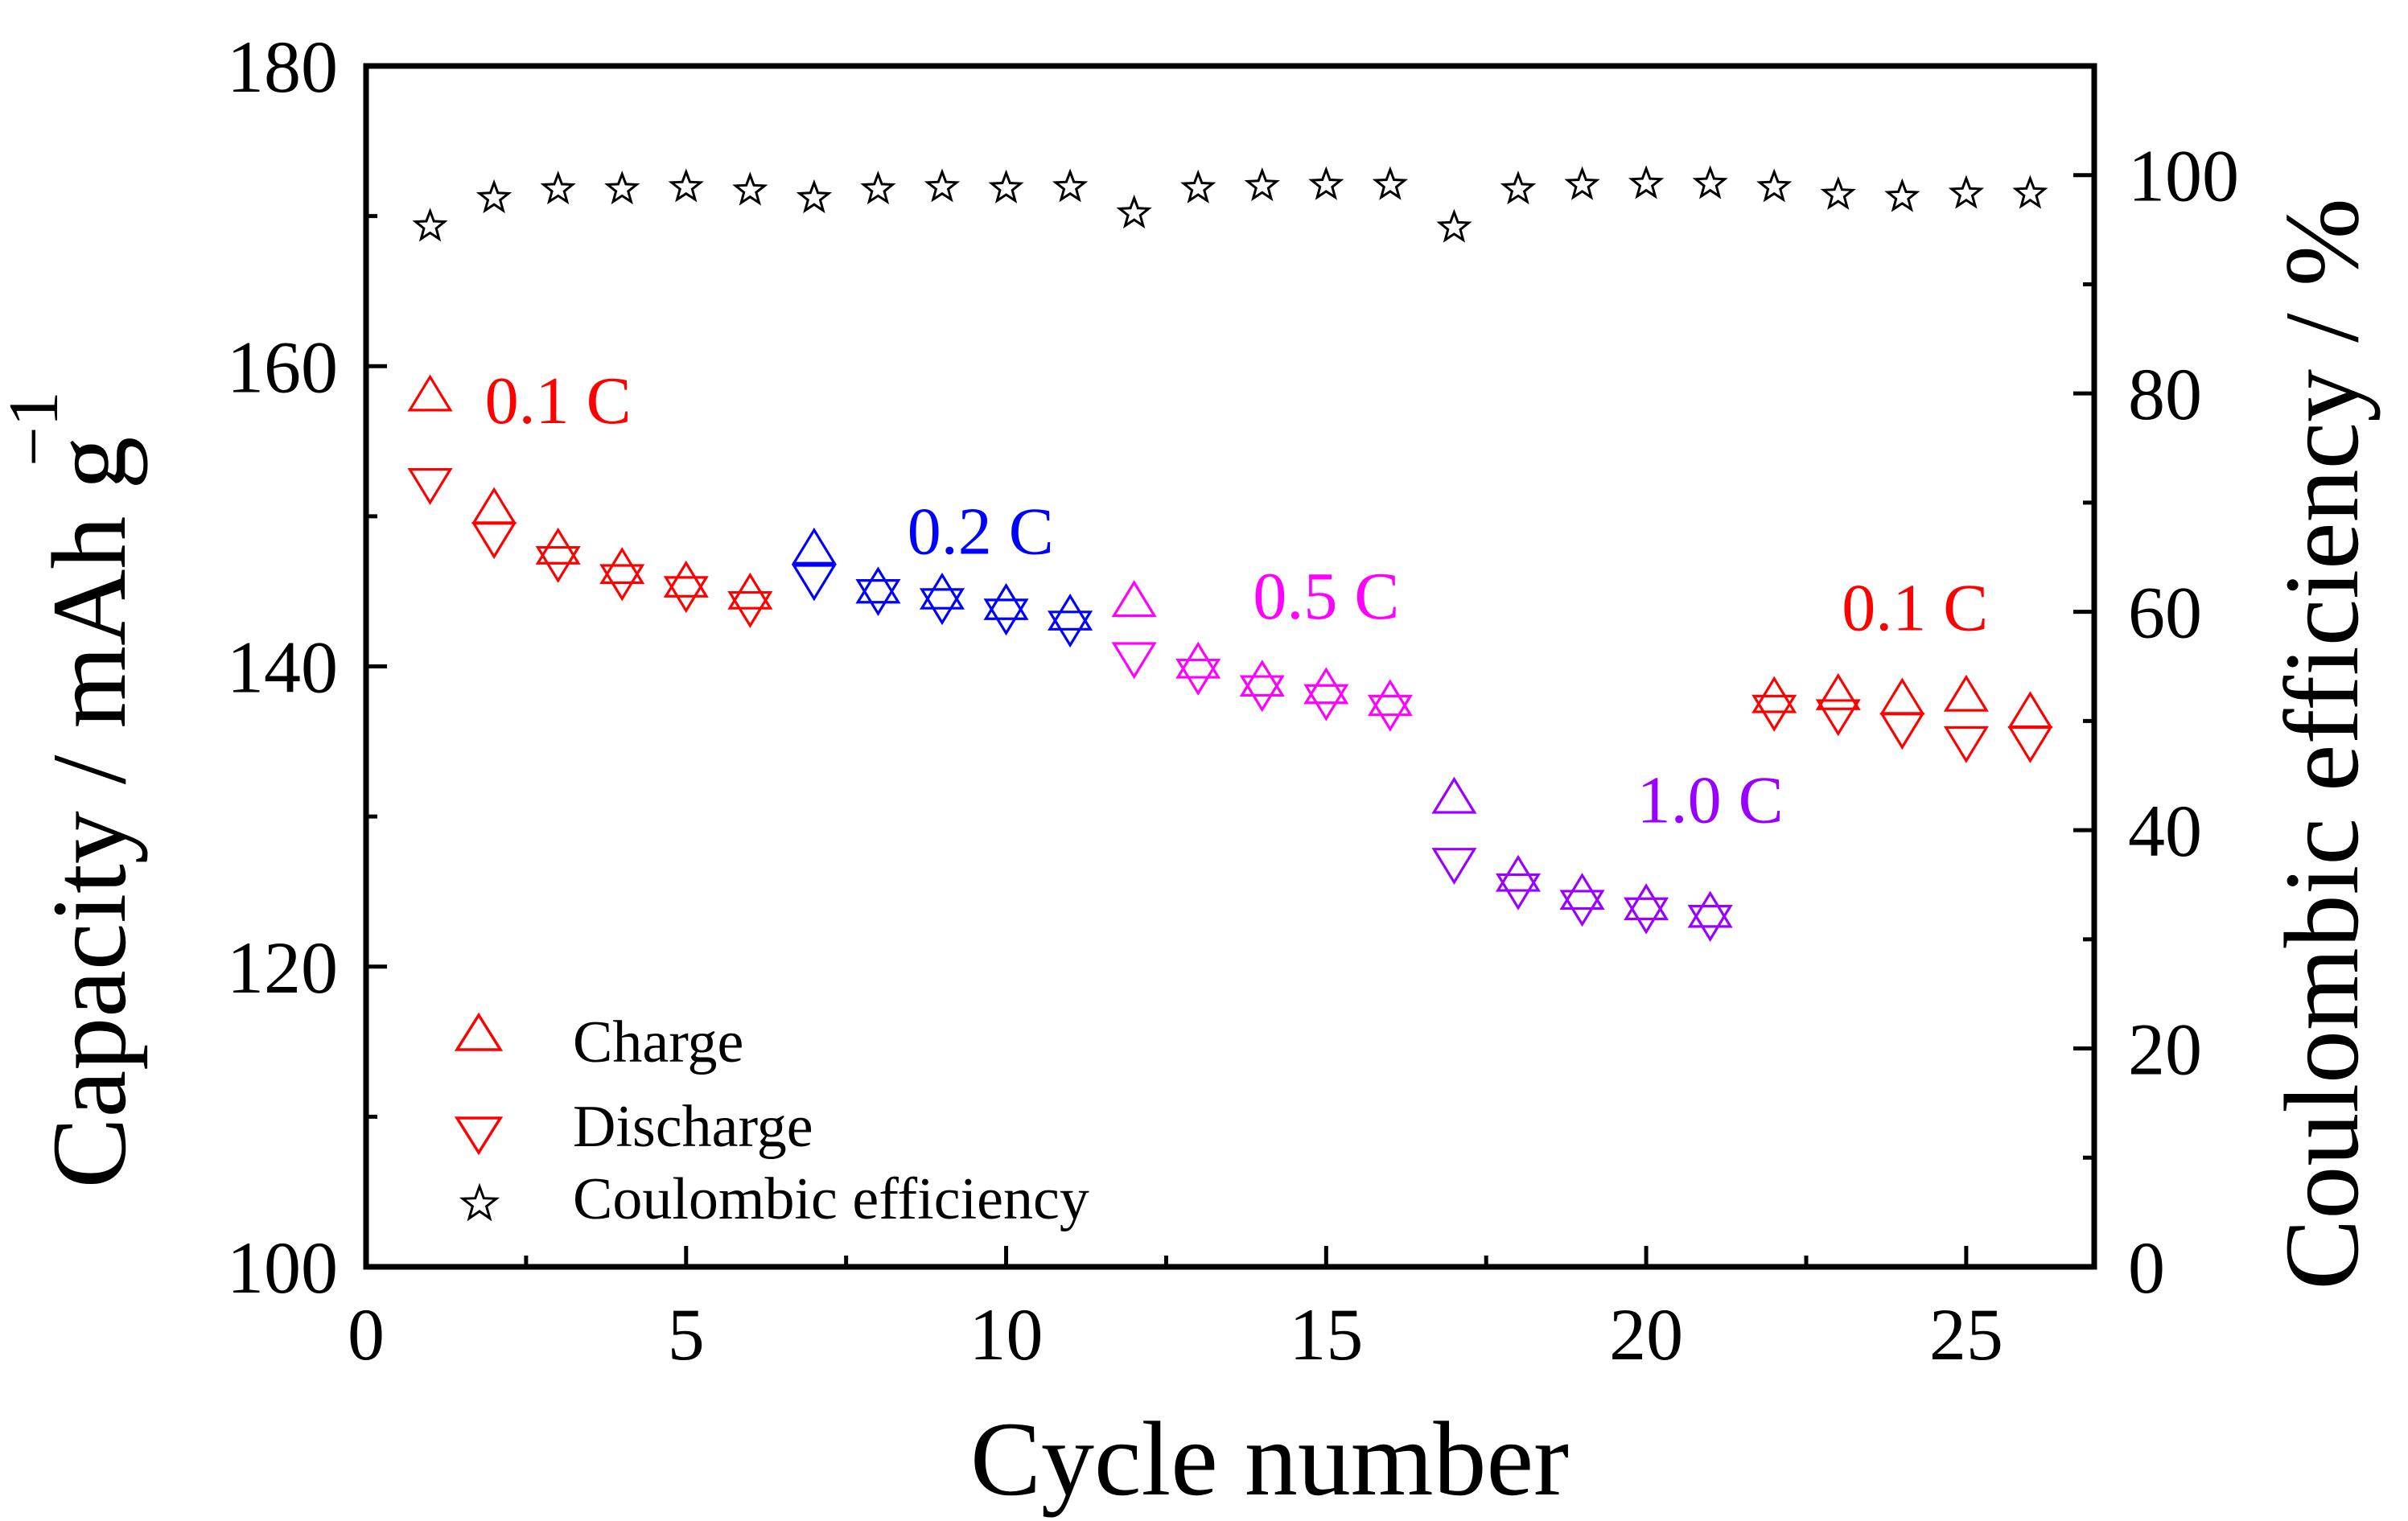 The width and height of the screenshot is (2408, 1521). What do you see at coordinates (36, 429) in the screenshot?
I see `y-axis-title-superscript: −1` at bounding box center [36, 429].